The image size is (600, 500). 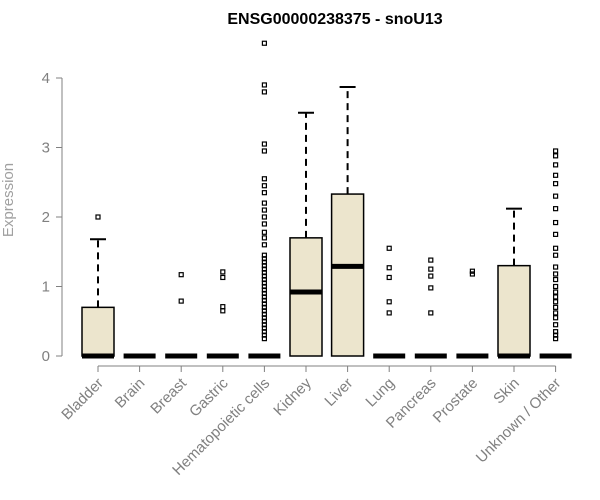 I want to click on box-skin, so click(x=514, y=283).